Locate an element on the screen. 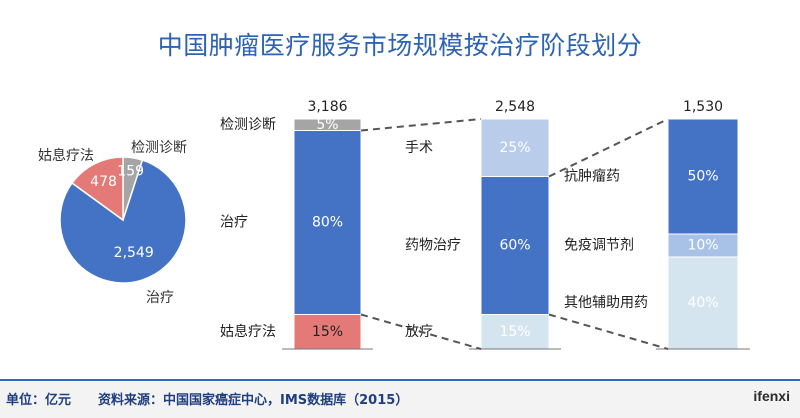 The height and width of the screenshot is (418, 800). bar-segment-label: 姑息疗法 is located at coordinates (248, 331).